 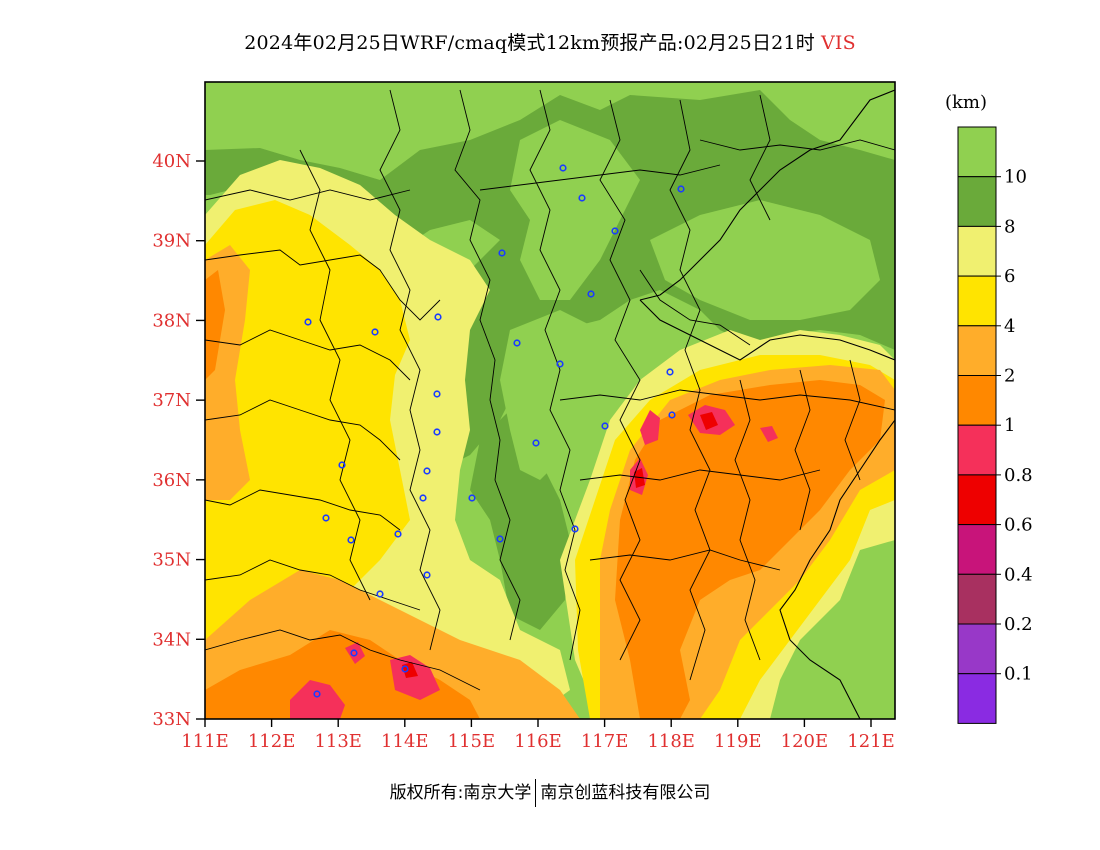 I want to click on lon-tick-label: 112E, so click(x=272, y=741).